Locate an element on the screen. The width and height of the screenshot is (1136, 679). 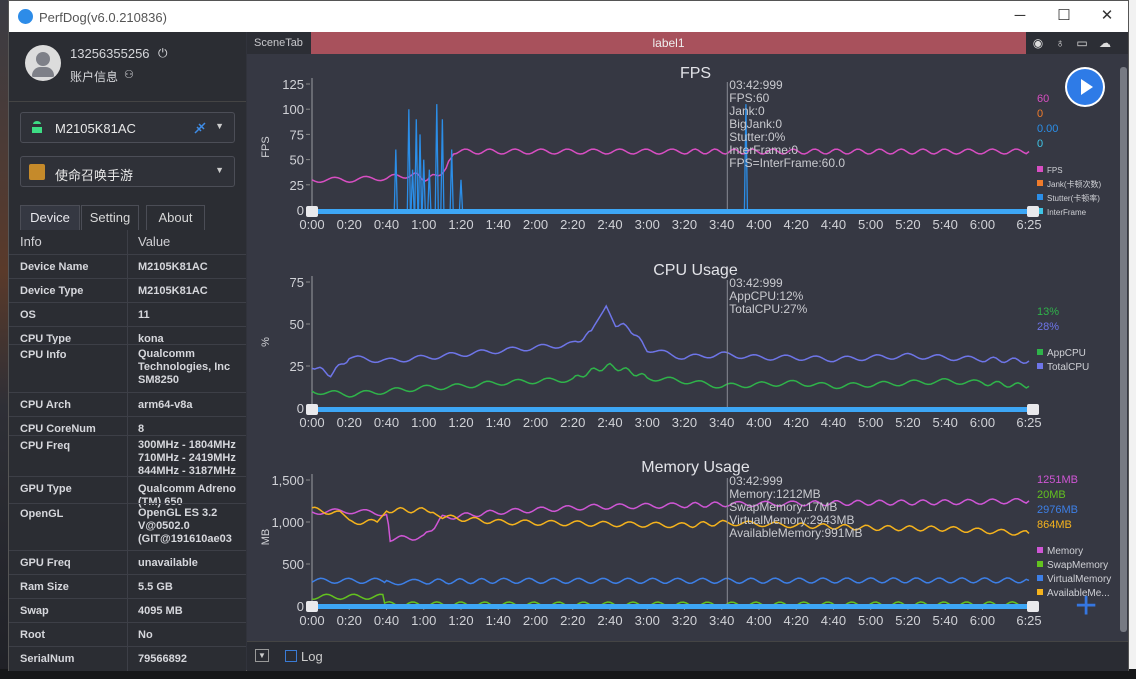
bottom-bar: ▼ Log is located at coordinates (687, 656).